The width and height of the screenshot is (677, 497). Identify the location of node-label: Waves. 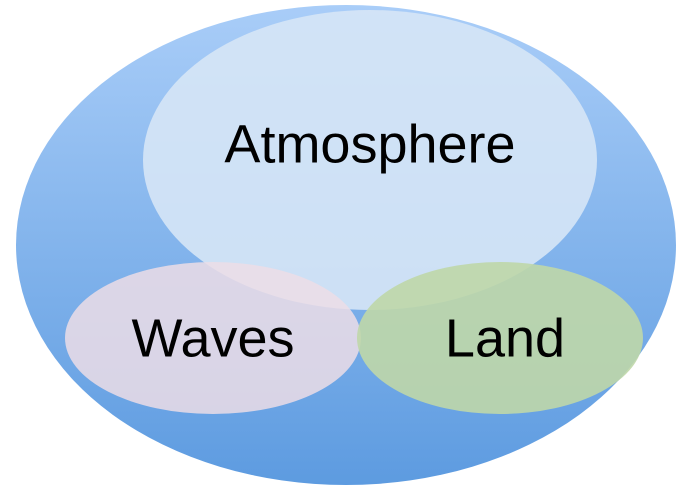
(212, 338).